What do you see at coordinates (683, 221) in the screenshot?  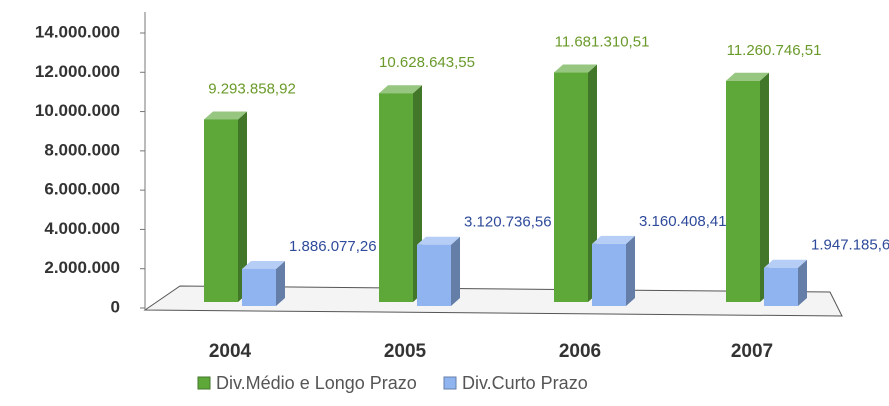 I see `value-label: 3.160.408,41` at bounding box center [683, 221].